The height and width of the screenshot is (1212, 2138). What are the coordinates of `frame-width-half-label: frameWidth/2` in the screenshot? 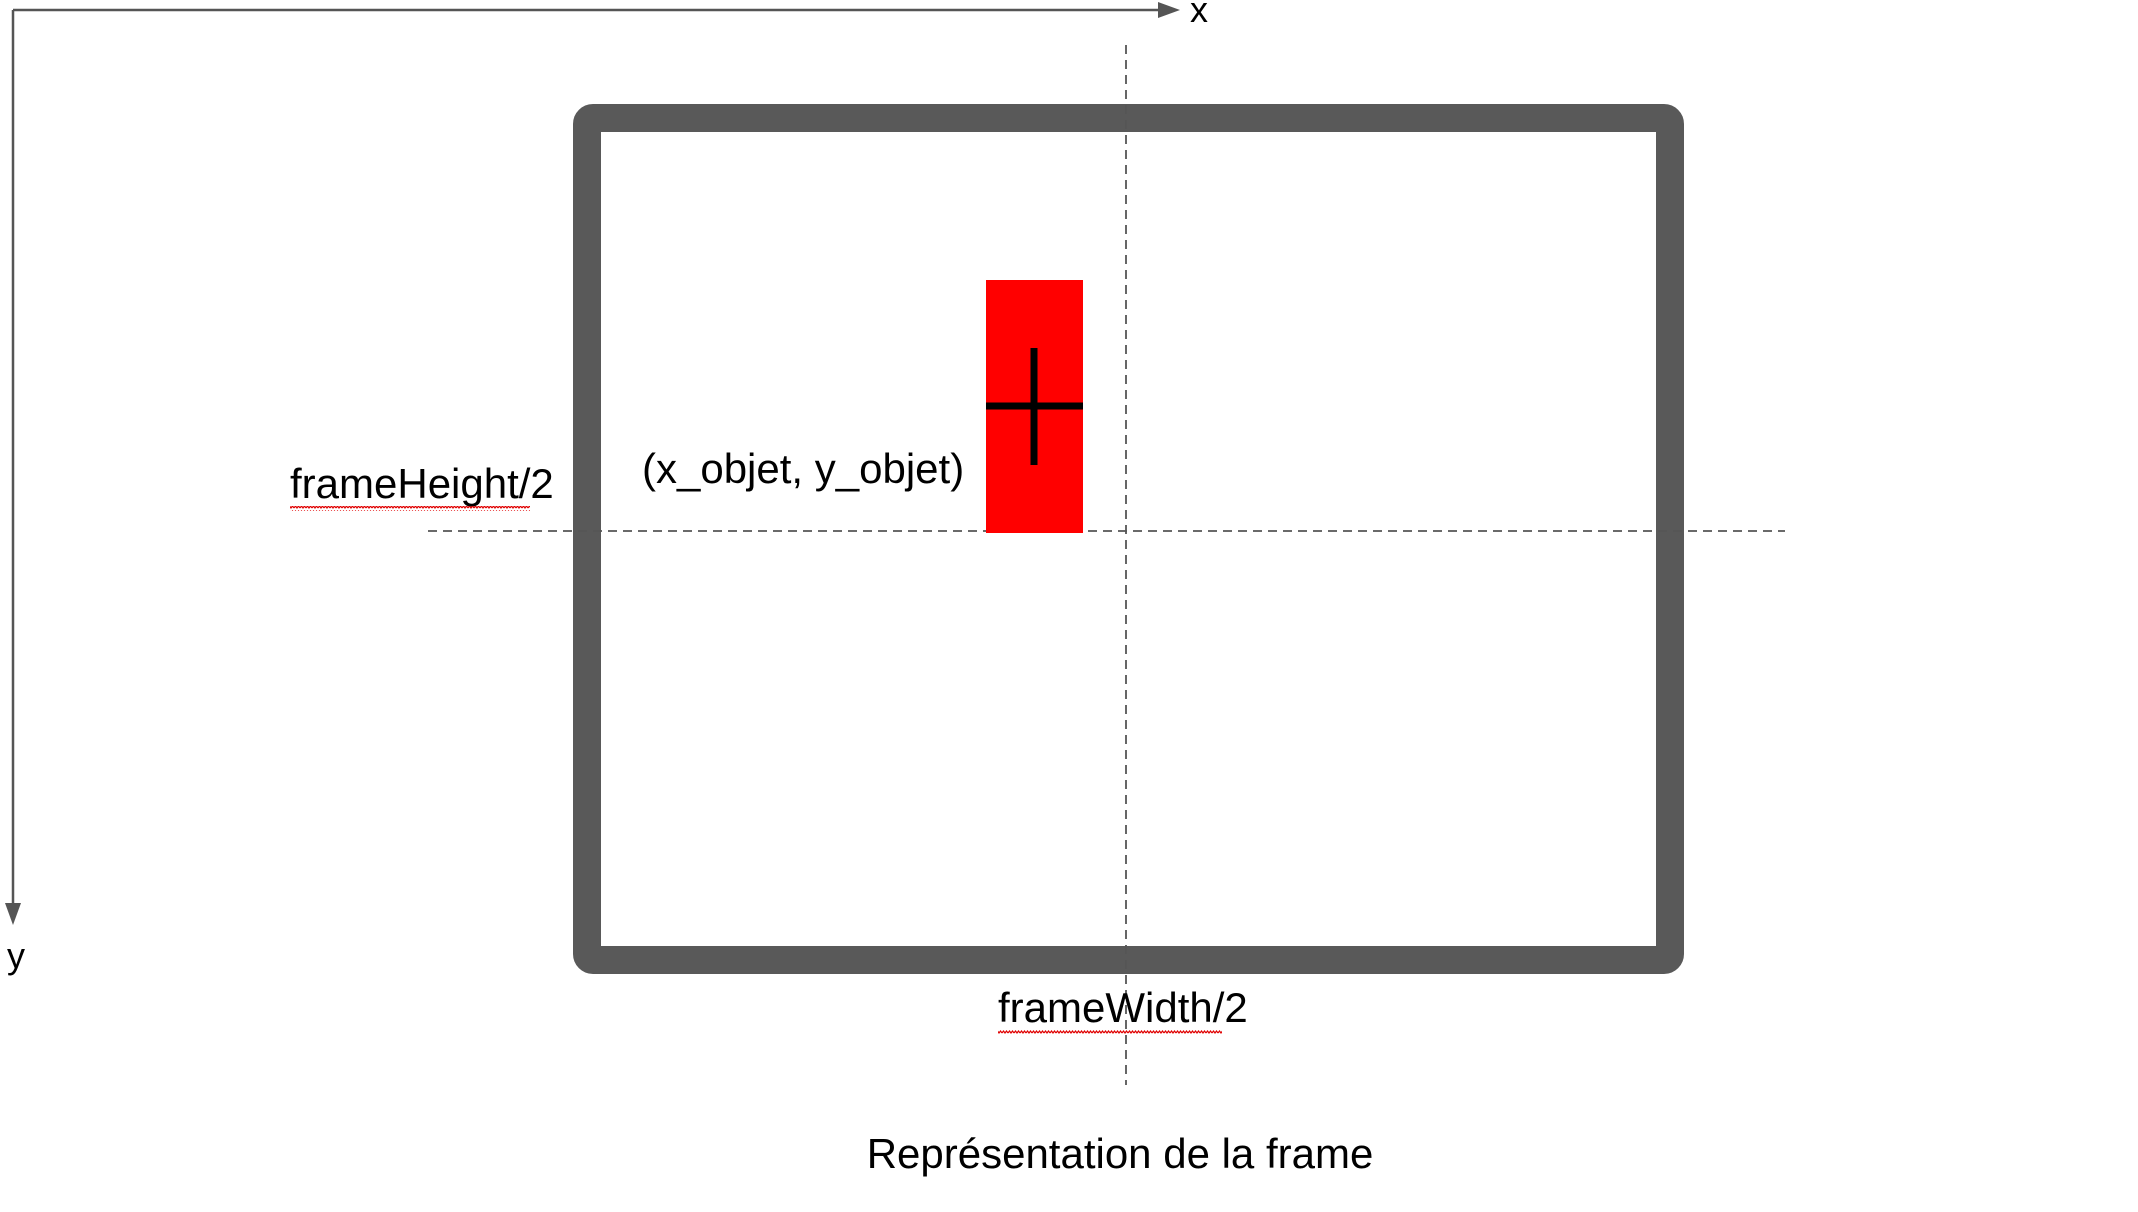 It's located at (1123, 1007).